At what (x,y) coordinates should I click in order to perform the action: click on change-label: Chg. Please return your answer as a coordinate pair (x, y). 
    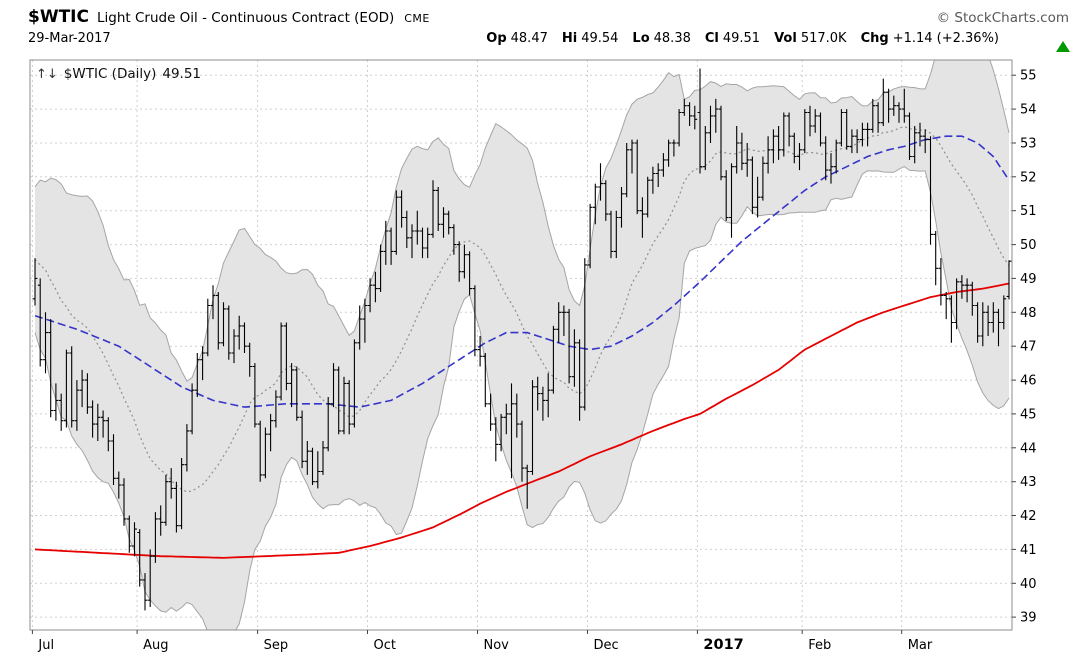
    Looking at the image, I should click on (874, 38).